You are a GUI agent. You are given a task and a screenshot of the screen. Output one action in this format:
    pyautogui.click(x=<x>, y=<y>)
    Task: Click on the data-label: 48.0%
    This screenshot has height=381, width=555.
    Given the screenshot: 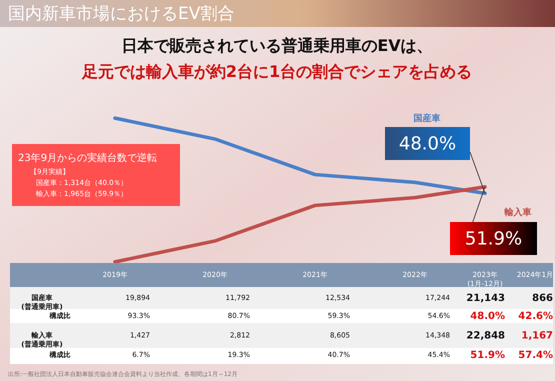 What is the action you would take?
    pyautogui.click(x=487, y=316)
    